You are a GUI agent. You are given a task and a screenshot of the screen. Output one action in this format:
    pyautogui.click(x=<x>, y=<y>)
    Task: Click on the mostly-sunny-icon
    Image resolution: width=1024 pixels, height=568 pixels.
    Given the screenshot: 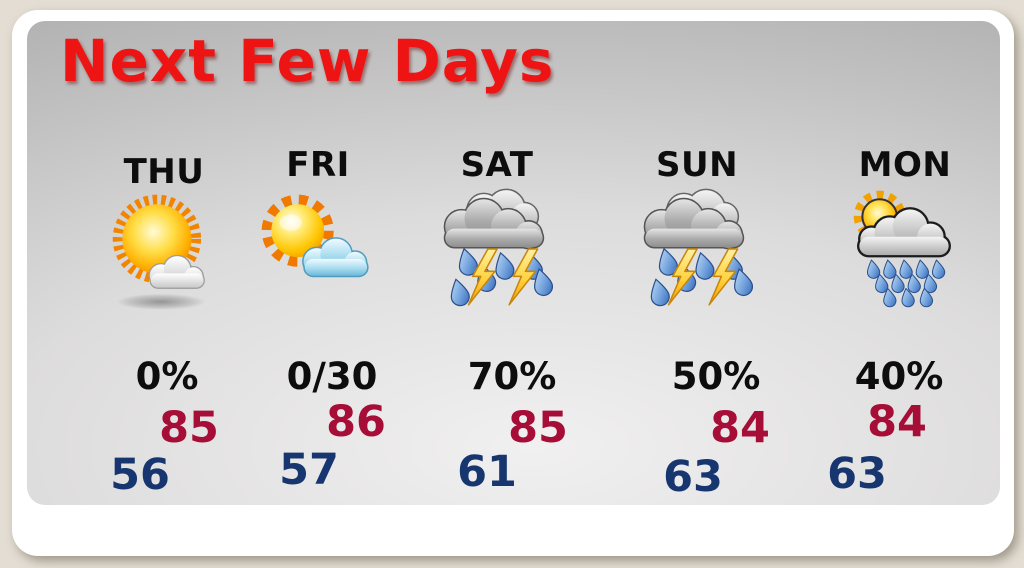 What is the action you would take?
    pyautogui.click(x=164, y=250)
    